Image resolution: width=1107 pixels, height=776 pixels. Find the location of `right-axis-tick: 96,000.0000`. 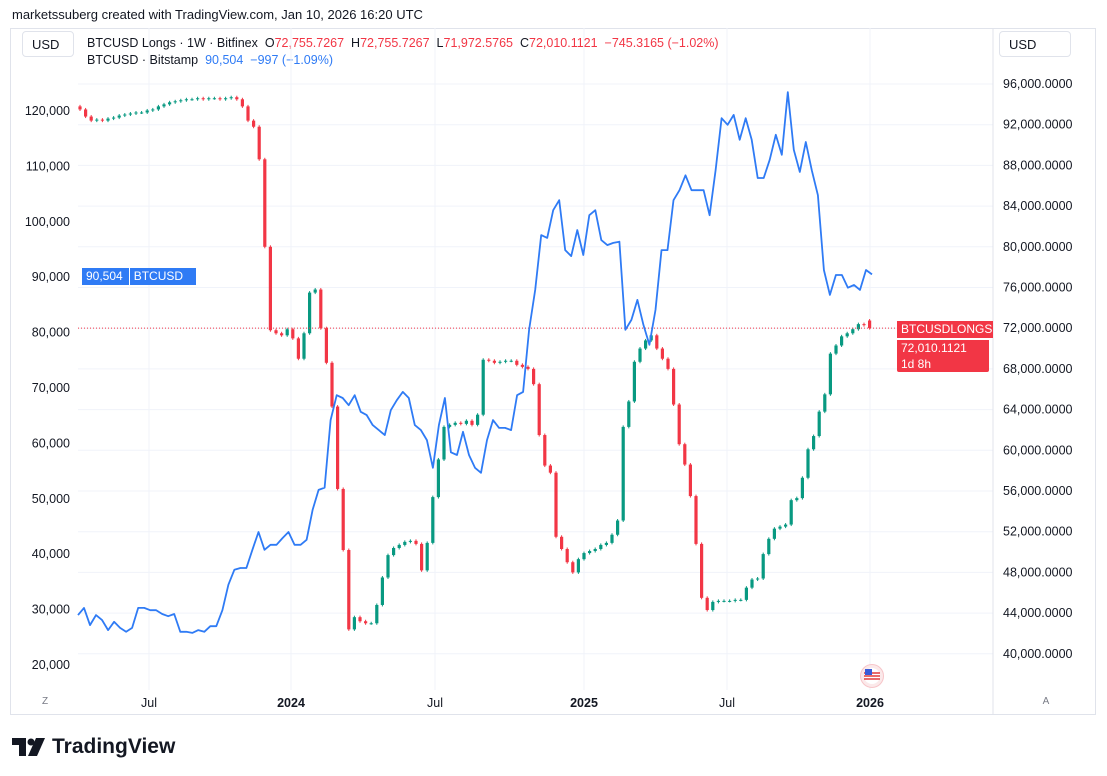

right-axis-tick: 96,000.0000 is located at coordinates (1038, 84).